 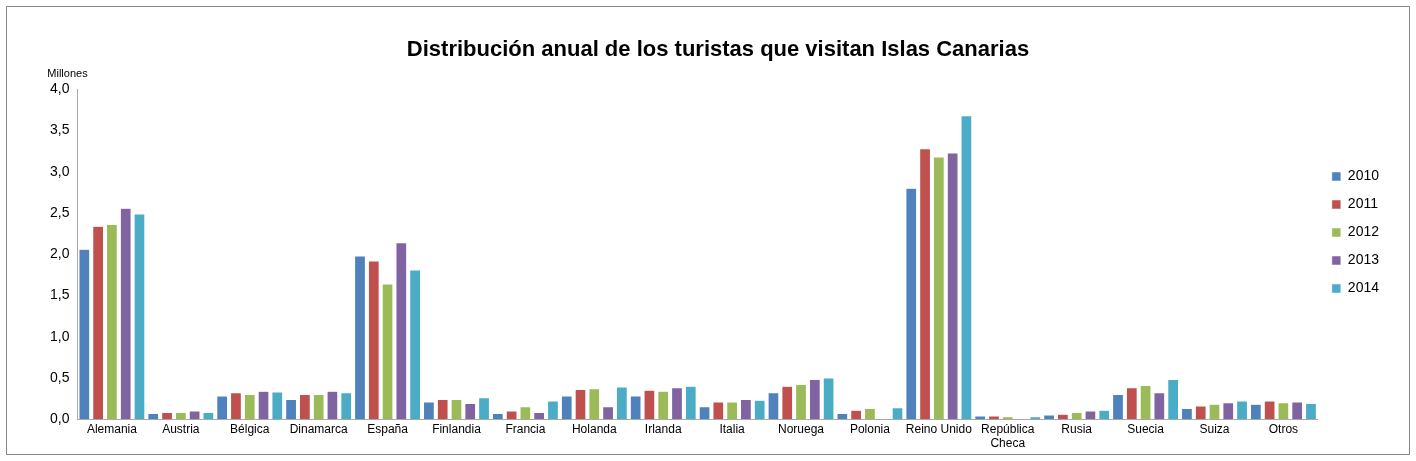 I want to click on x-tick-label: Polonia, so click(x=870, y=428).